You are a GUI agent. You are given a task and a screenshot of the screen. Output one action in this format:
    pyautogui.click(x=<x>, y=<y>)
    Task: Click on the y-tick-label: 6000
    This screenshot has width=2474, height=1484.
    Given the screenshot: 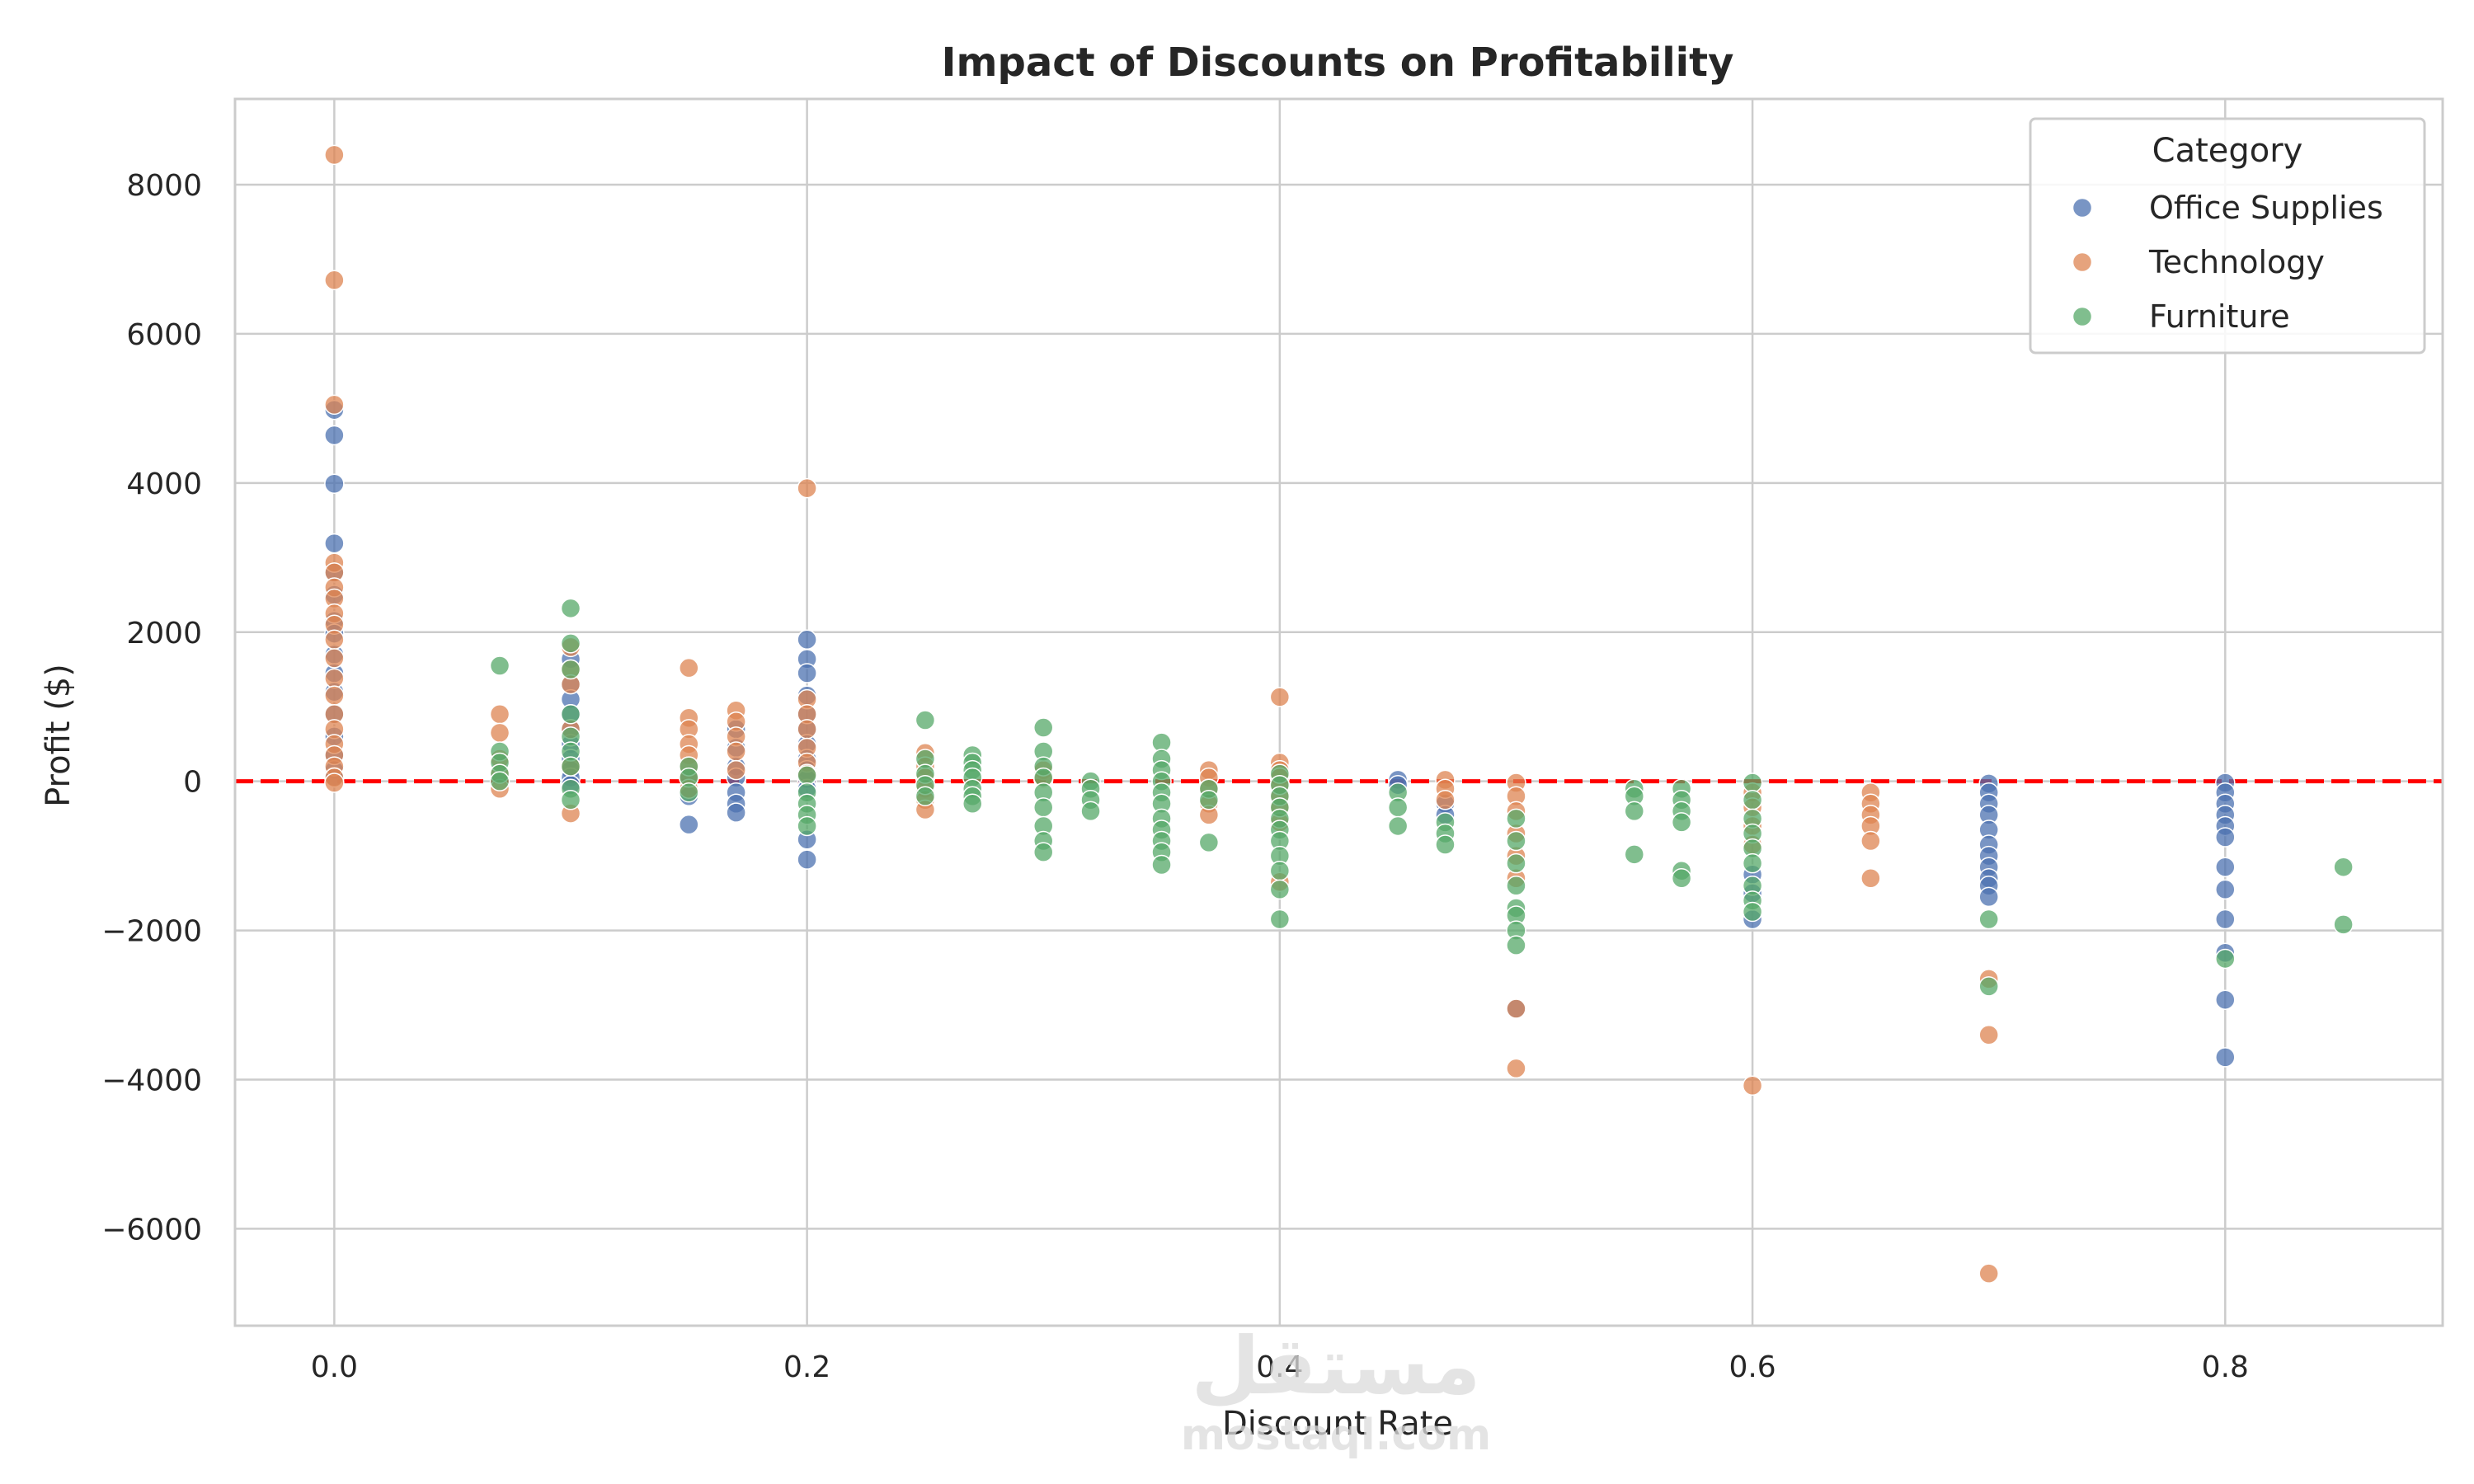 What is the action you would take?
    pyautogui.click(x=164, y=335)
    